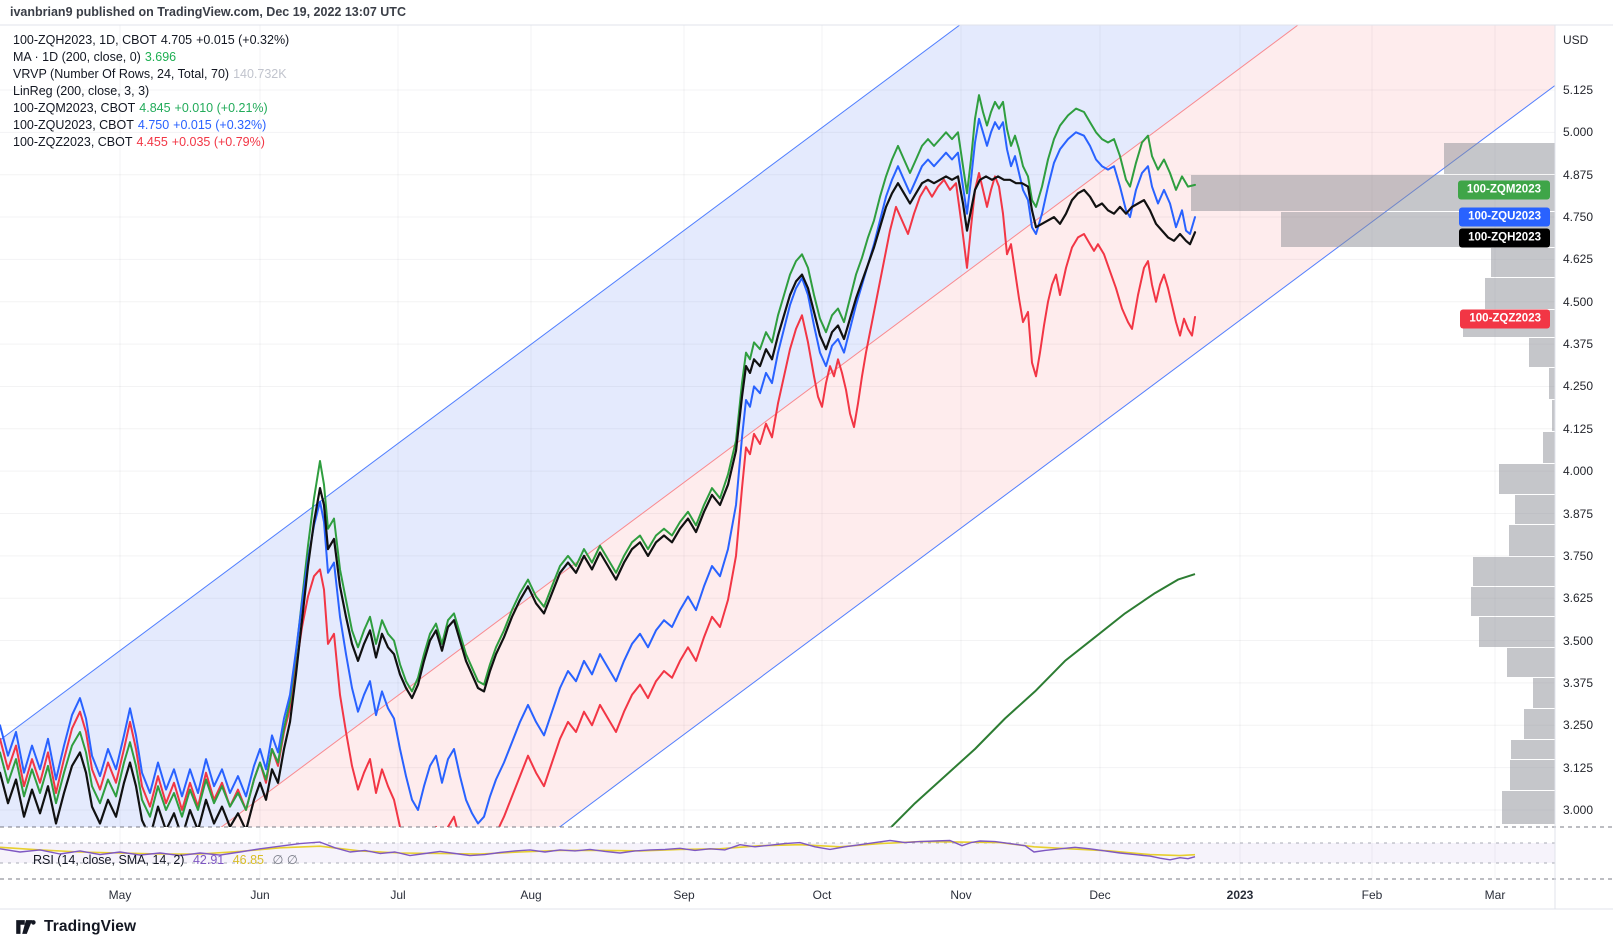 This screenshot has width=1613, height=945. What do you see at coordinates (120, 895) in the screenshot?
I see `time-tick-label-may: May` at bounding box center [120, 895].